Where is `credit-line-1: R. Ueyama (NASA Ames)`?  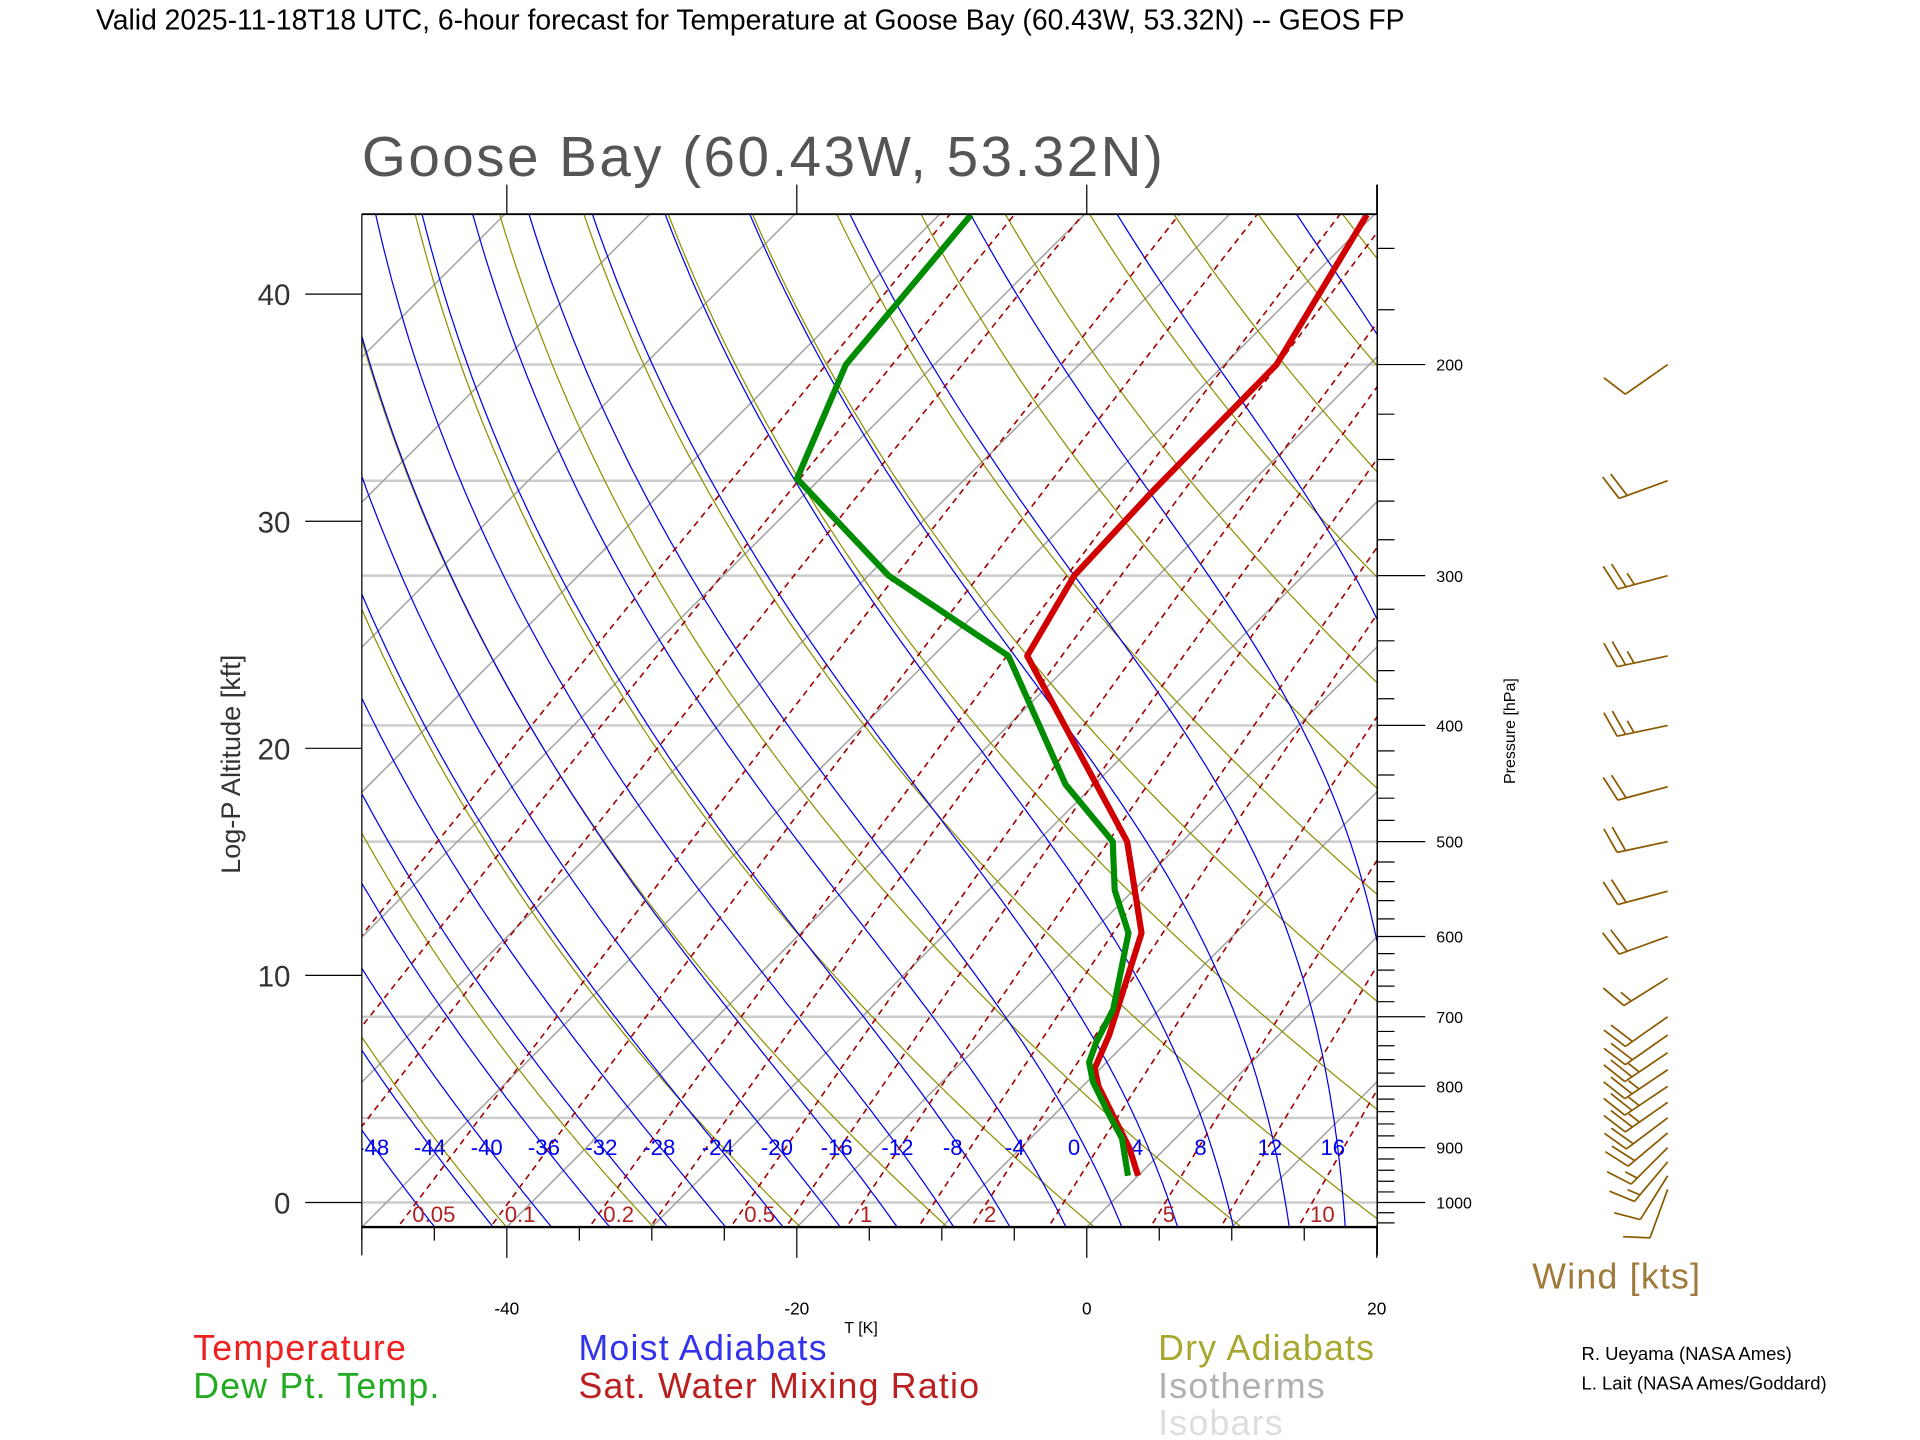 credit-line-1: R. Ueyama (NASA Ames) is located at coordinates (1687, 1353).